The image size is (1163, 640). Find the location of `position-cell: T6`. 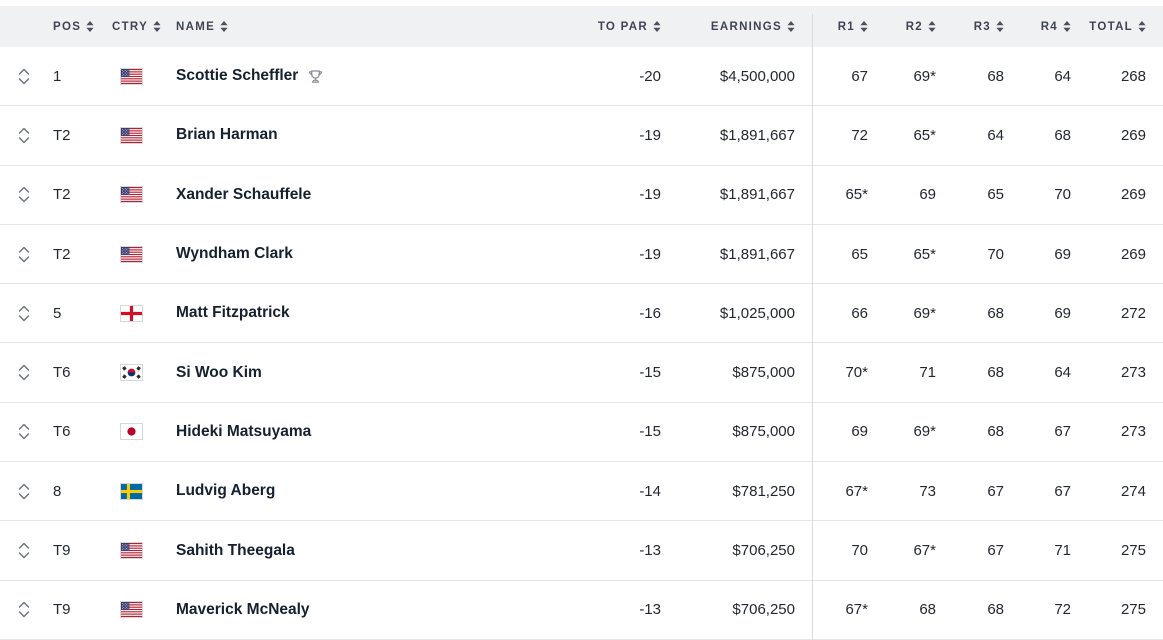

position-cell: T6 is located at coordinates (62, 373).